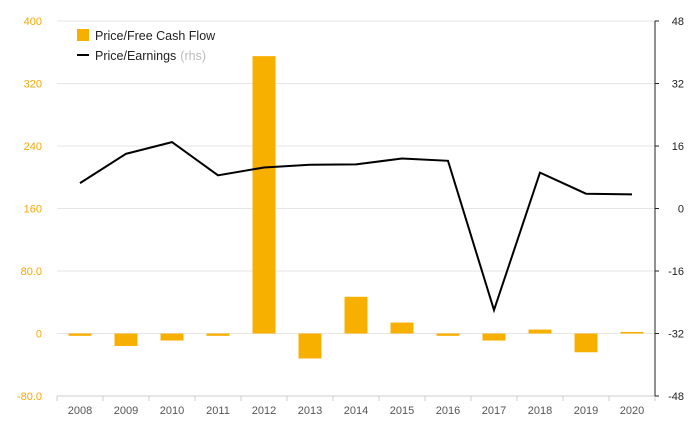 The width and height of the screenshot is (700, 433). I want to click on legend-swatch-bar, so click(83, 35).